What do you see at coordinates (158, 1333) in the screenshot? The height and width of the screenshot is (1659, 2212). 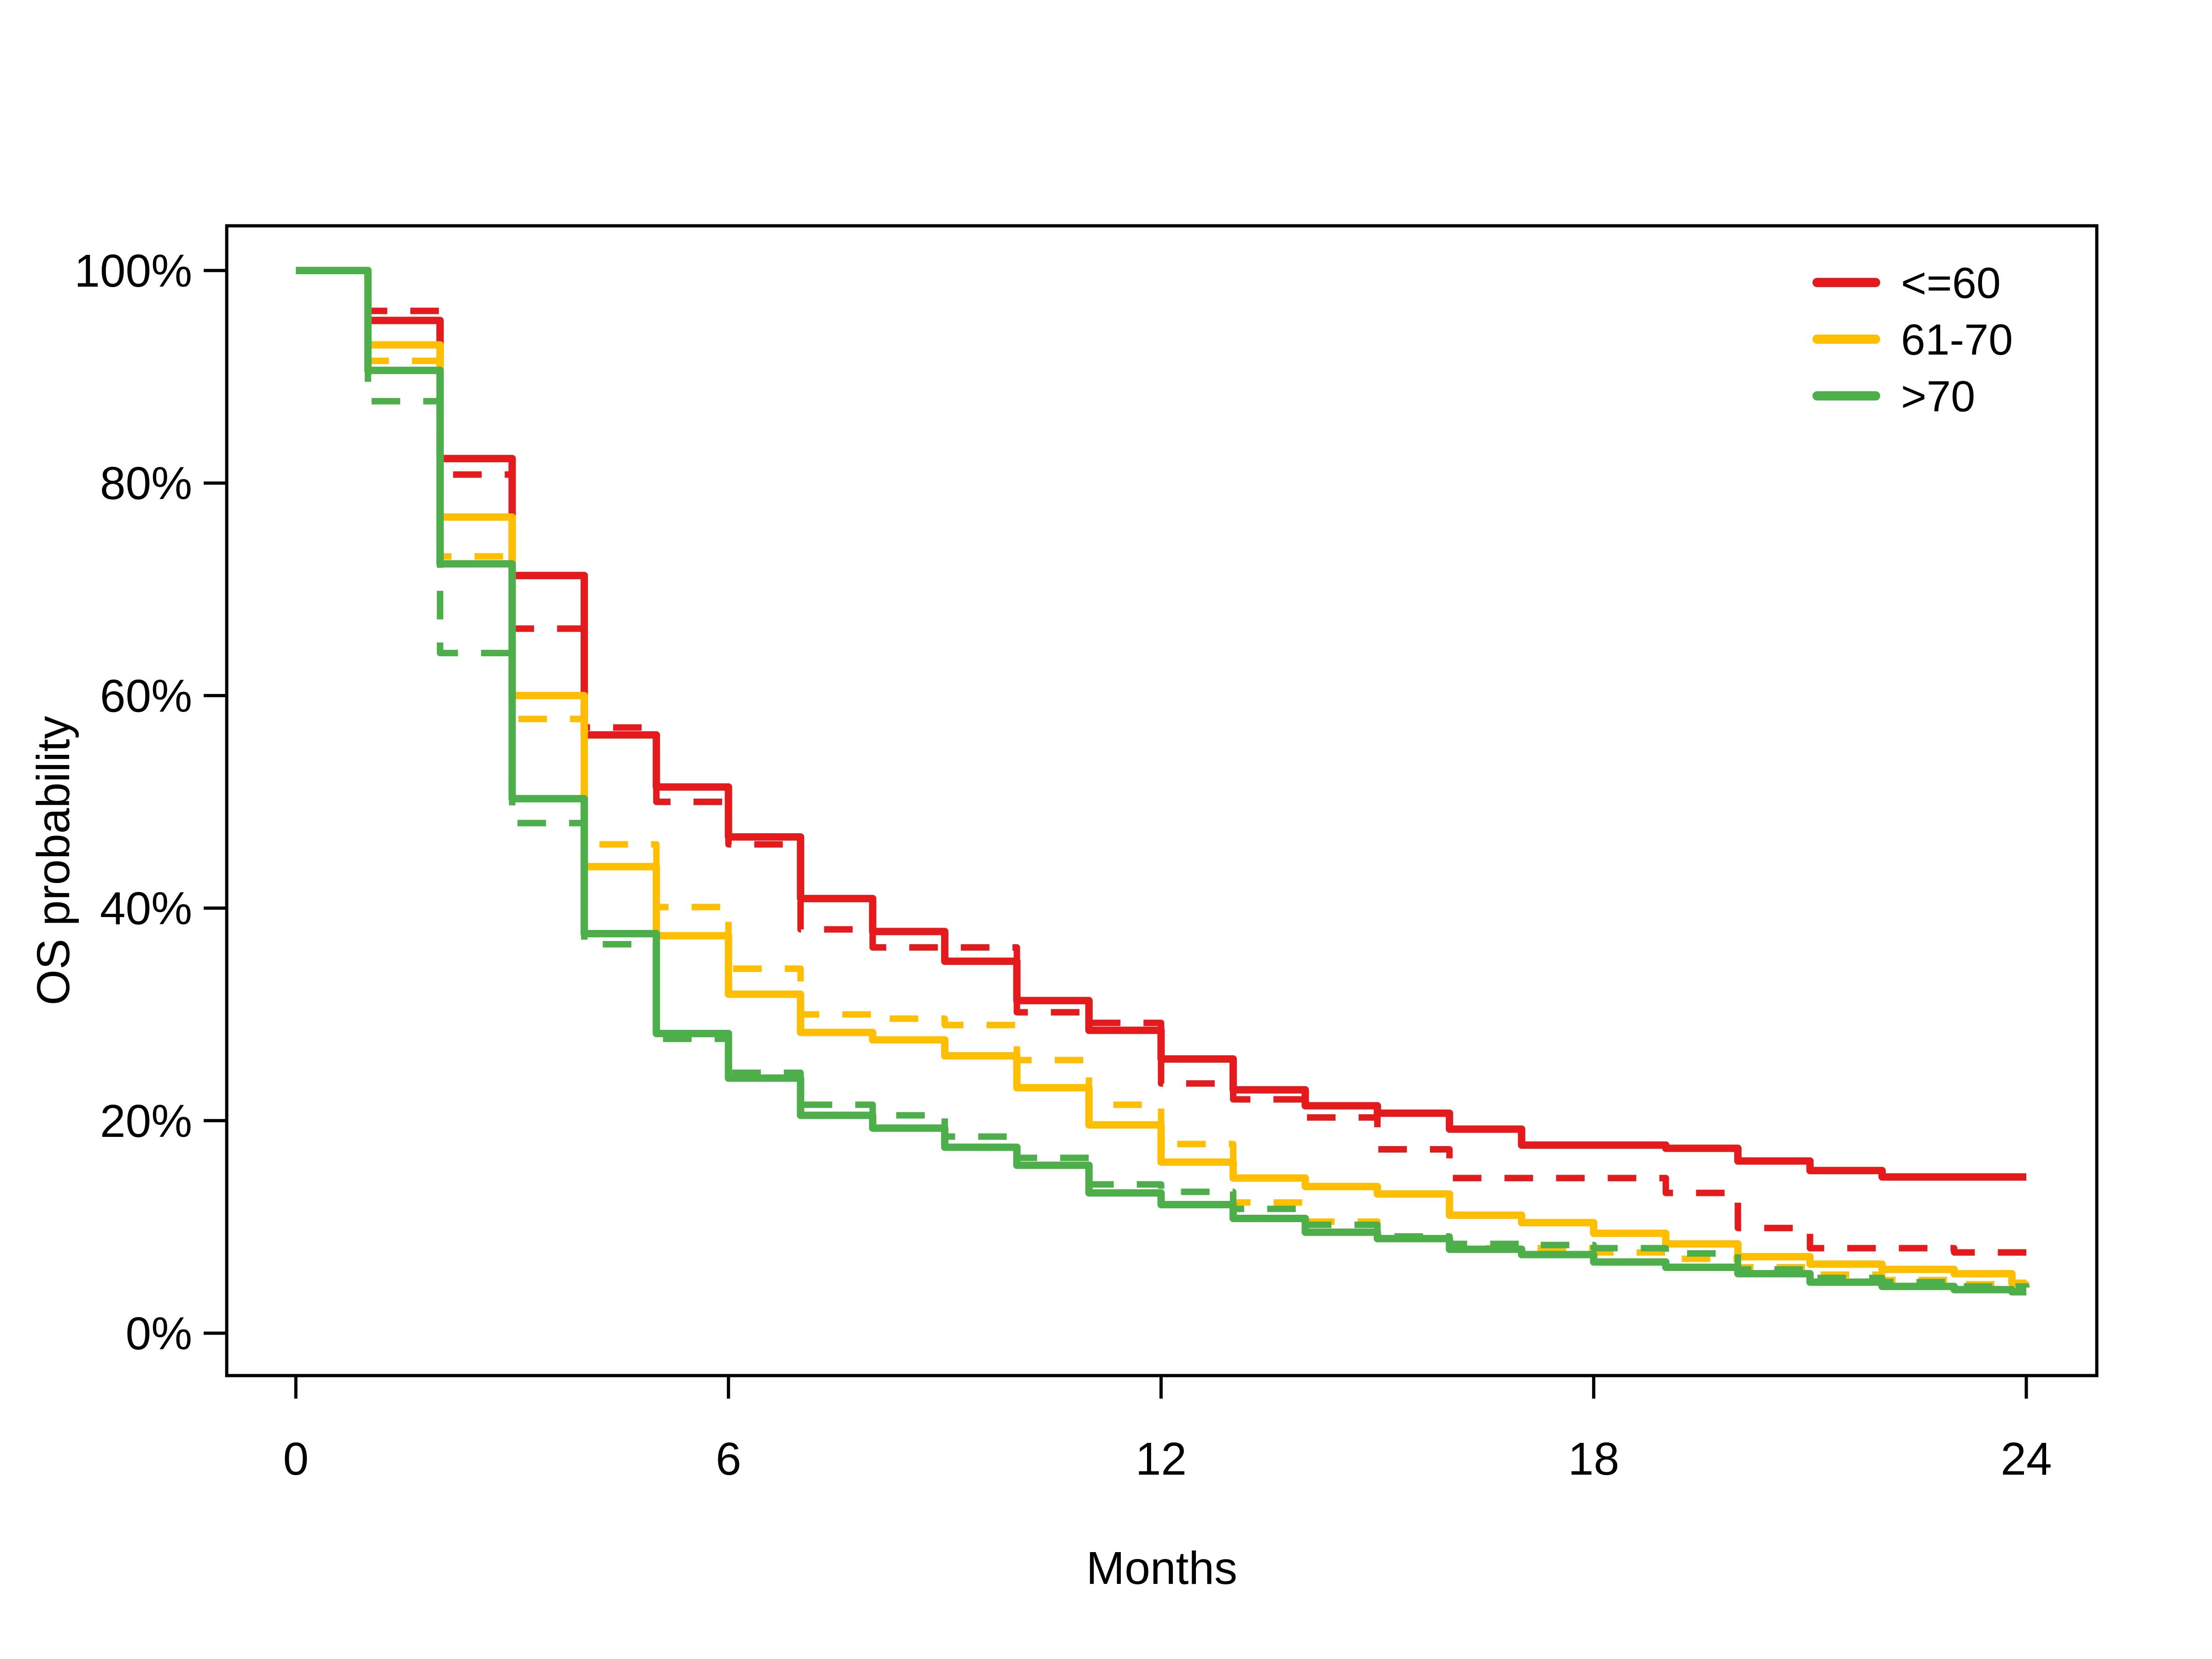 I see `y-axis-tick-label: 0%` at bounding box center [158, 1333].